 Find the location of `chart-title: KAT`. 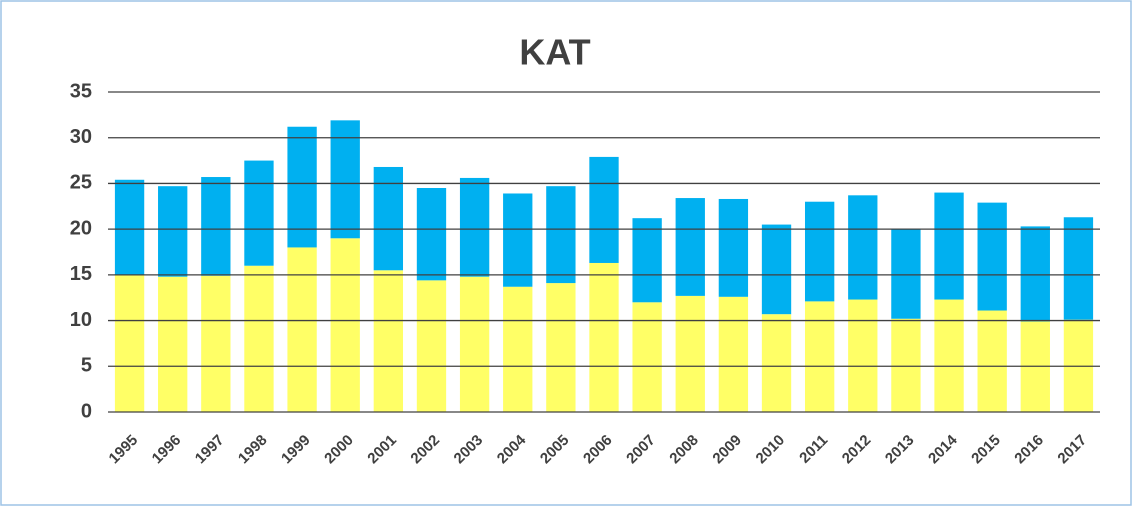

chart-title: KAT is located at coordinates (554, 52).